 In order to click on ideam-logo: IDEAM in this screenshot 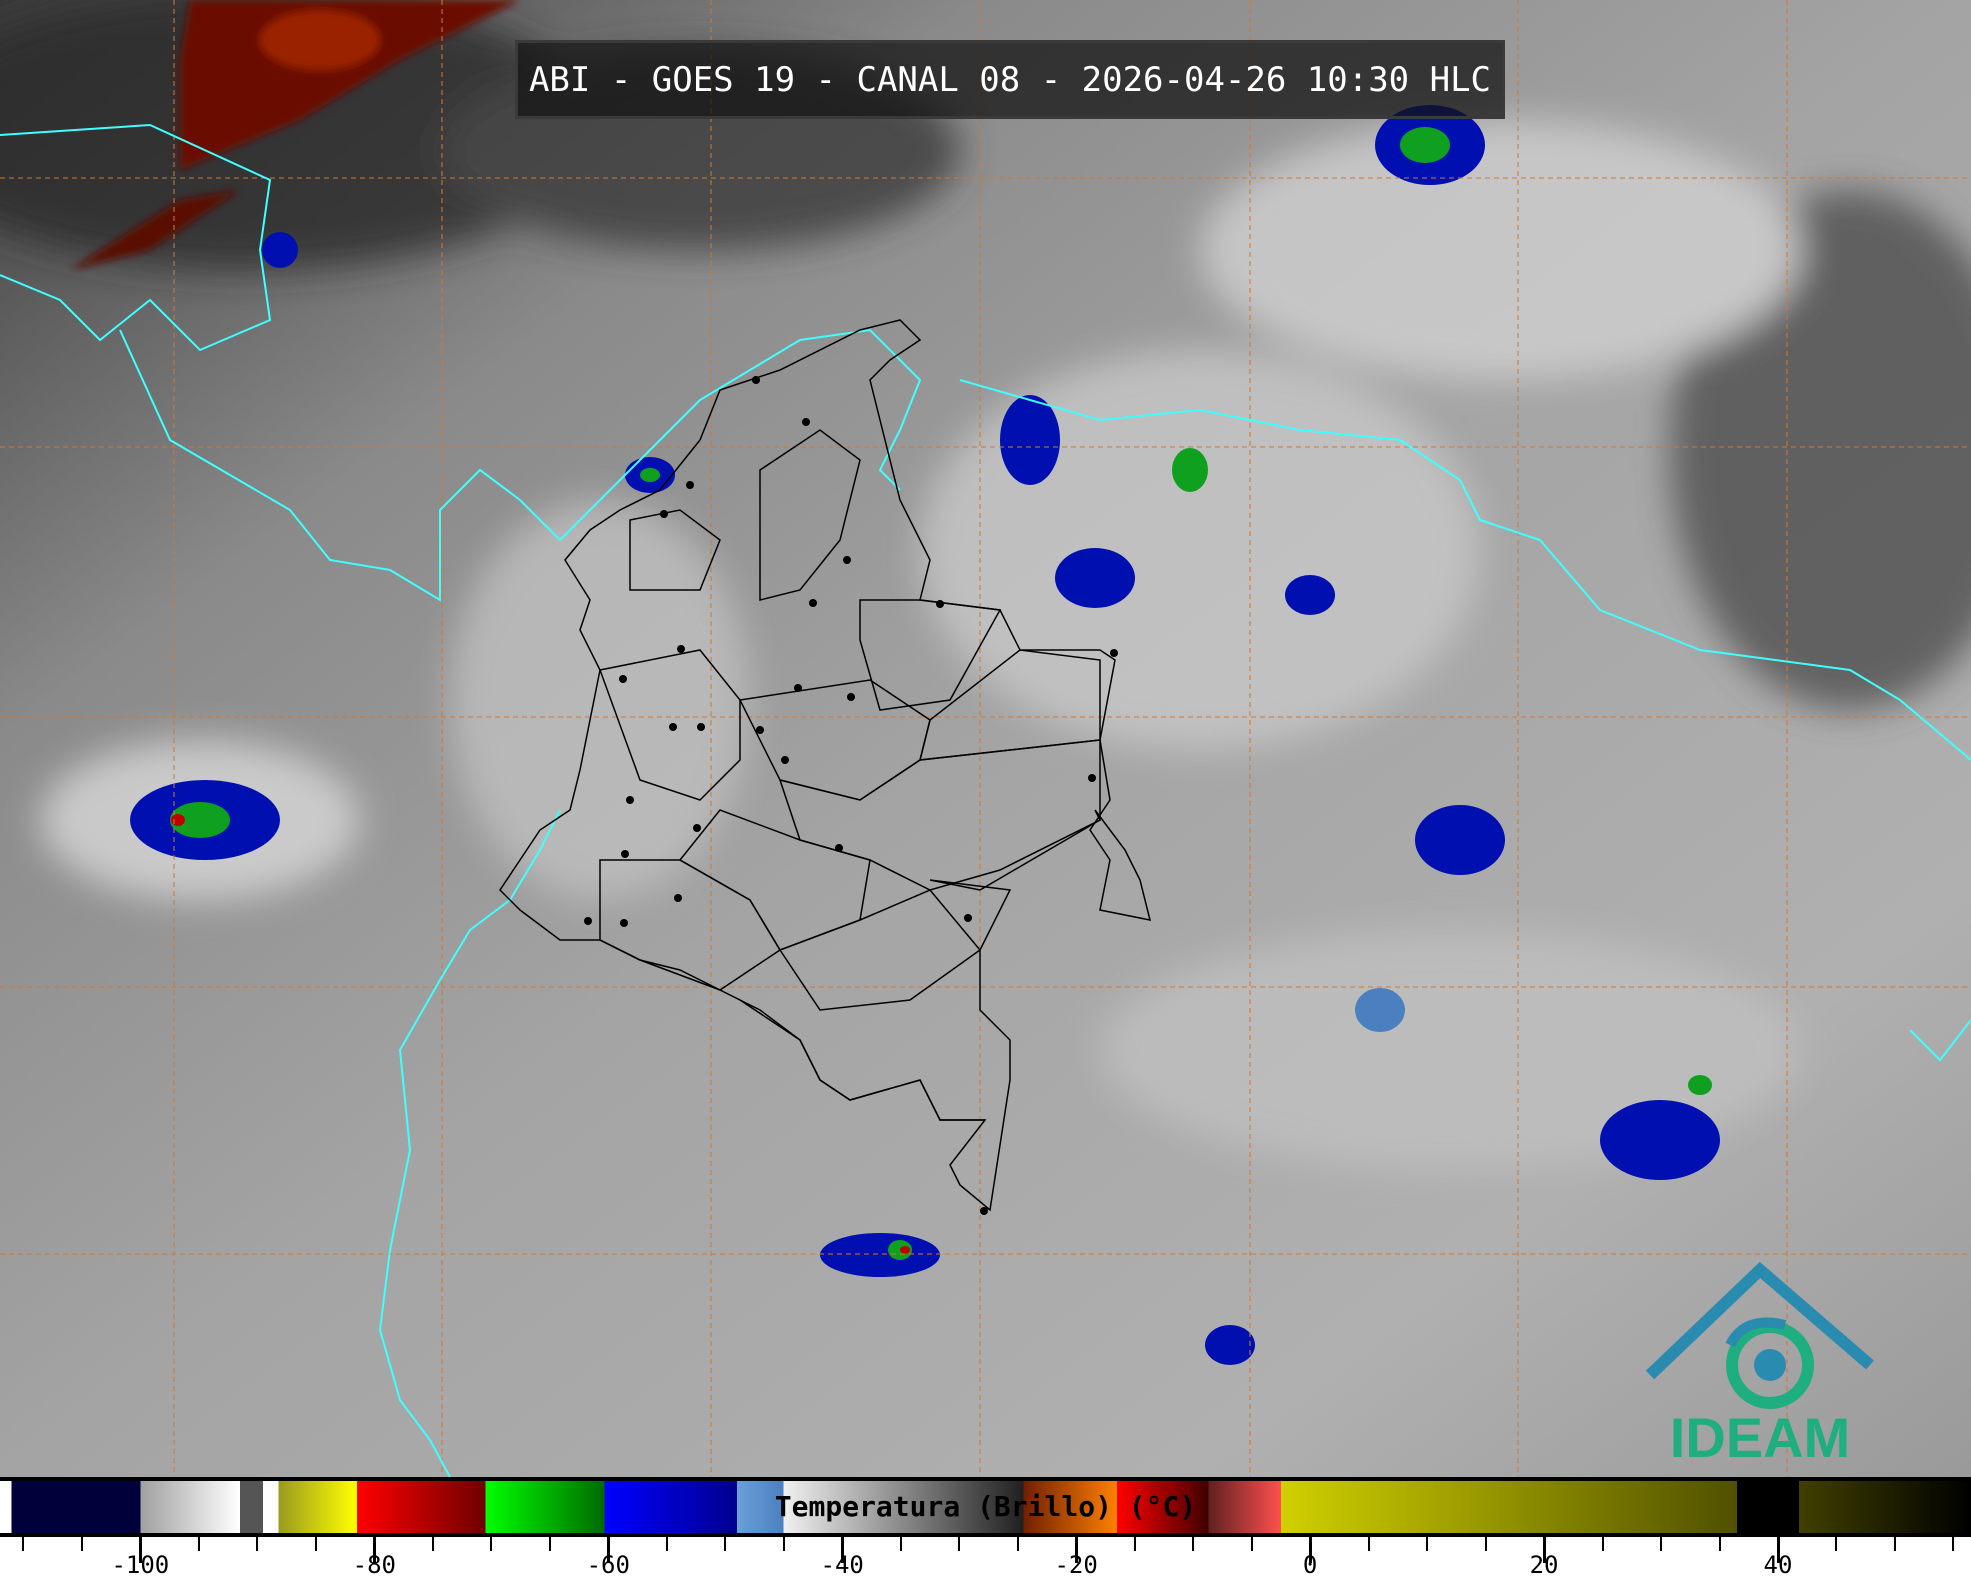, I will do `click(1760, 1362)`.